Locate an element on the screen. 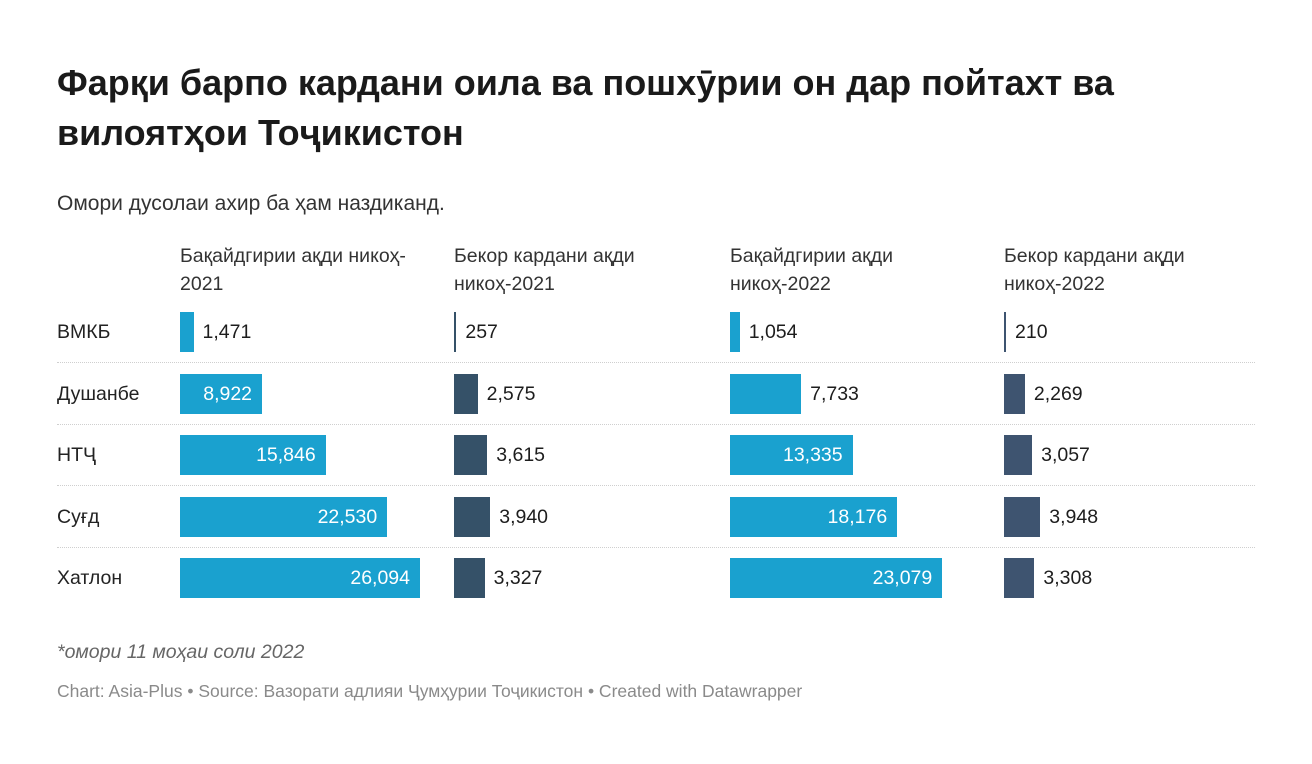 The width and height of the screenshot is (1312, 764). column-header-divorces-2021: Бекор кардани ақди никоҳ-2021 is located at coordinates (544, 270).